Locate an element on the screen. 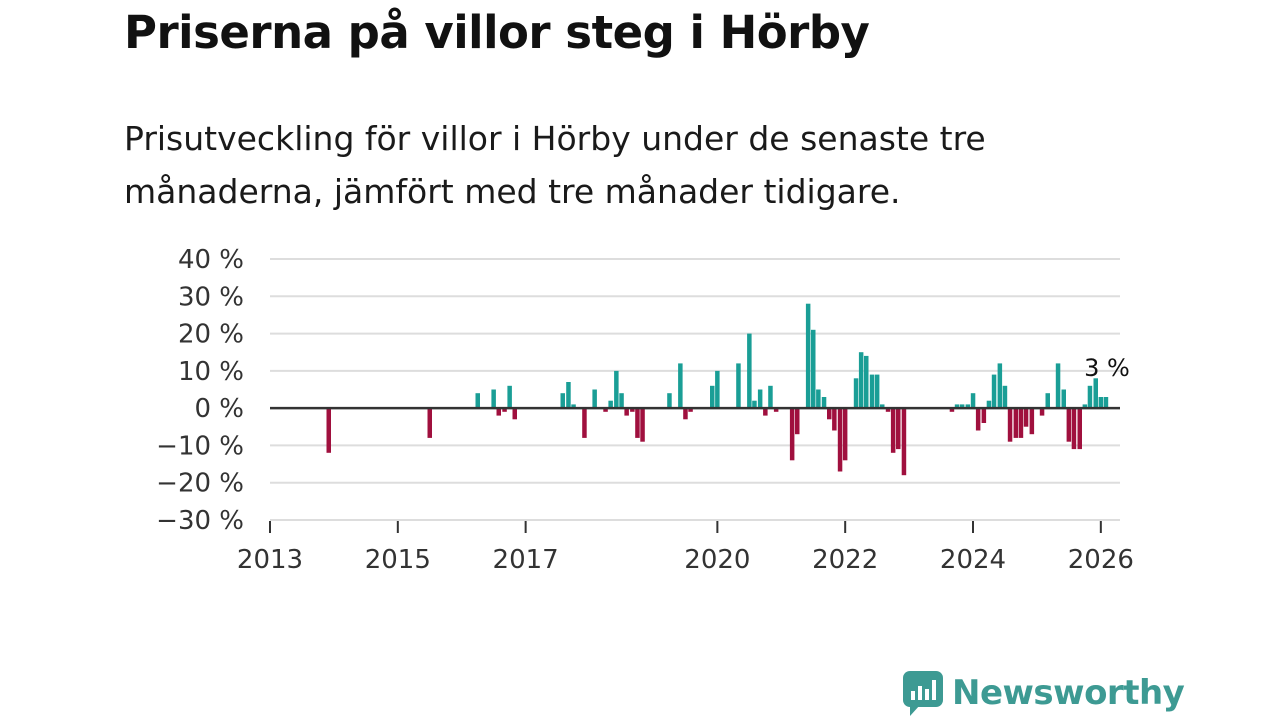  y-tick-label: −10 % is located at coordinates (200, 446).